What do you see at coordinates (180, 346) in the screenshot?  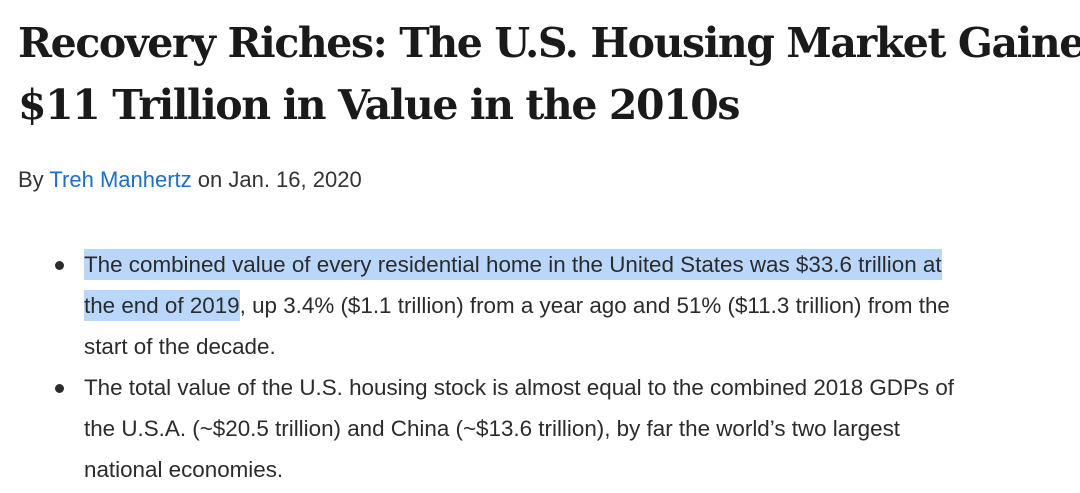 I see `text-row: start of the decade.` at bounding box center [180, 346].